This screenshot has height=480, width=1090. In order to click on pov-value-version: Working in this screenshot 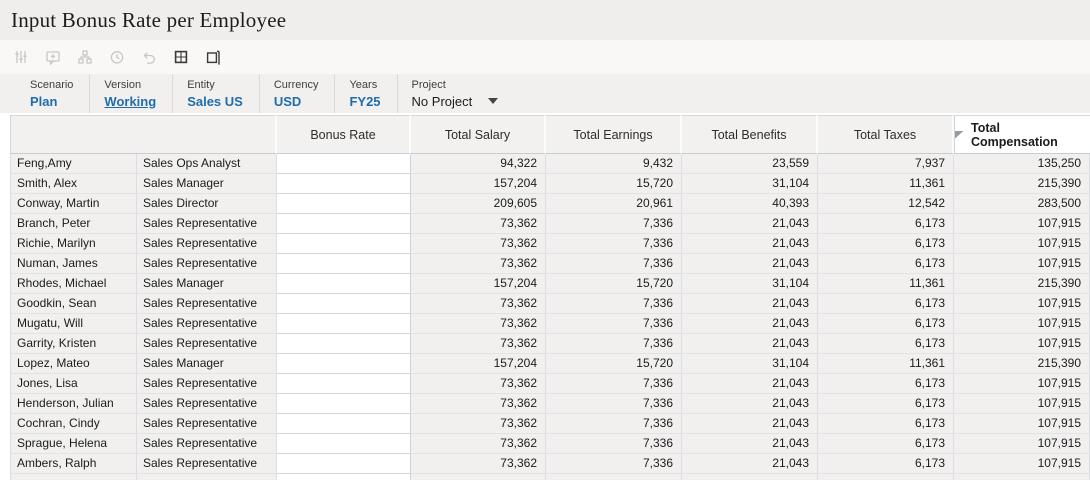, I will do `click(130, 101)`.